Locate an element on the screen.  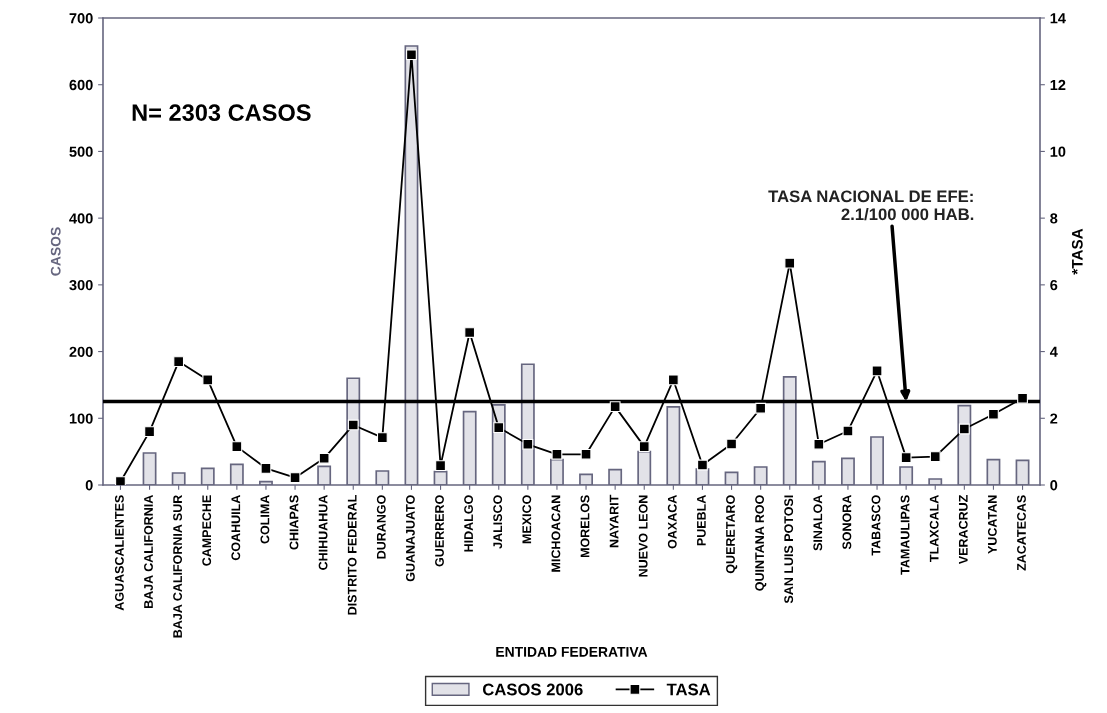
x-tick-label: OAXACA is located at coordinates (672, 522).